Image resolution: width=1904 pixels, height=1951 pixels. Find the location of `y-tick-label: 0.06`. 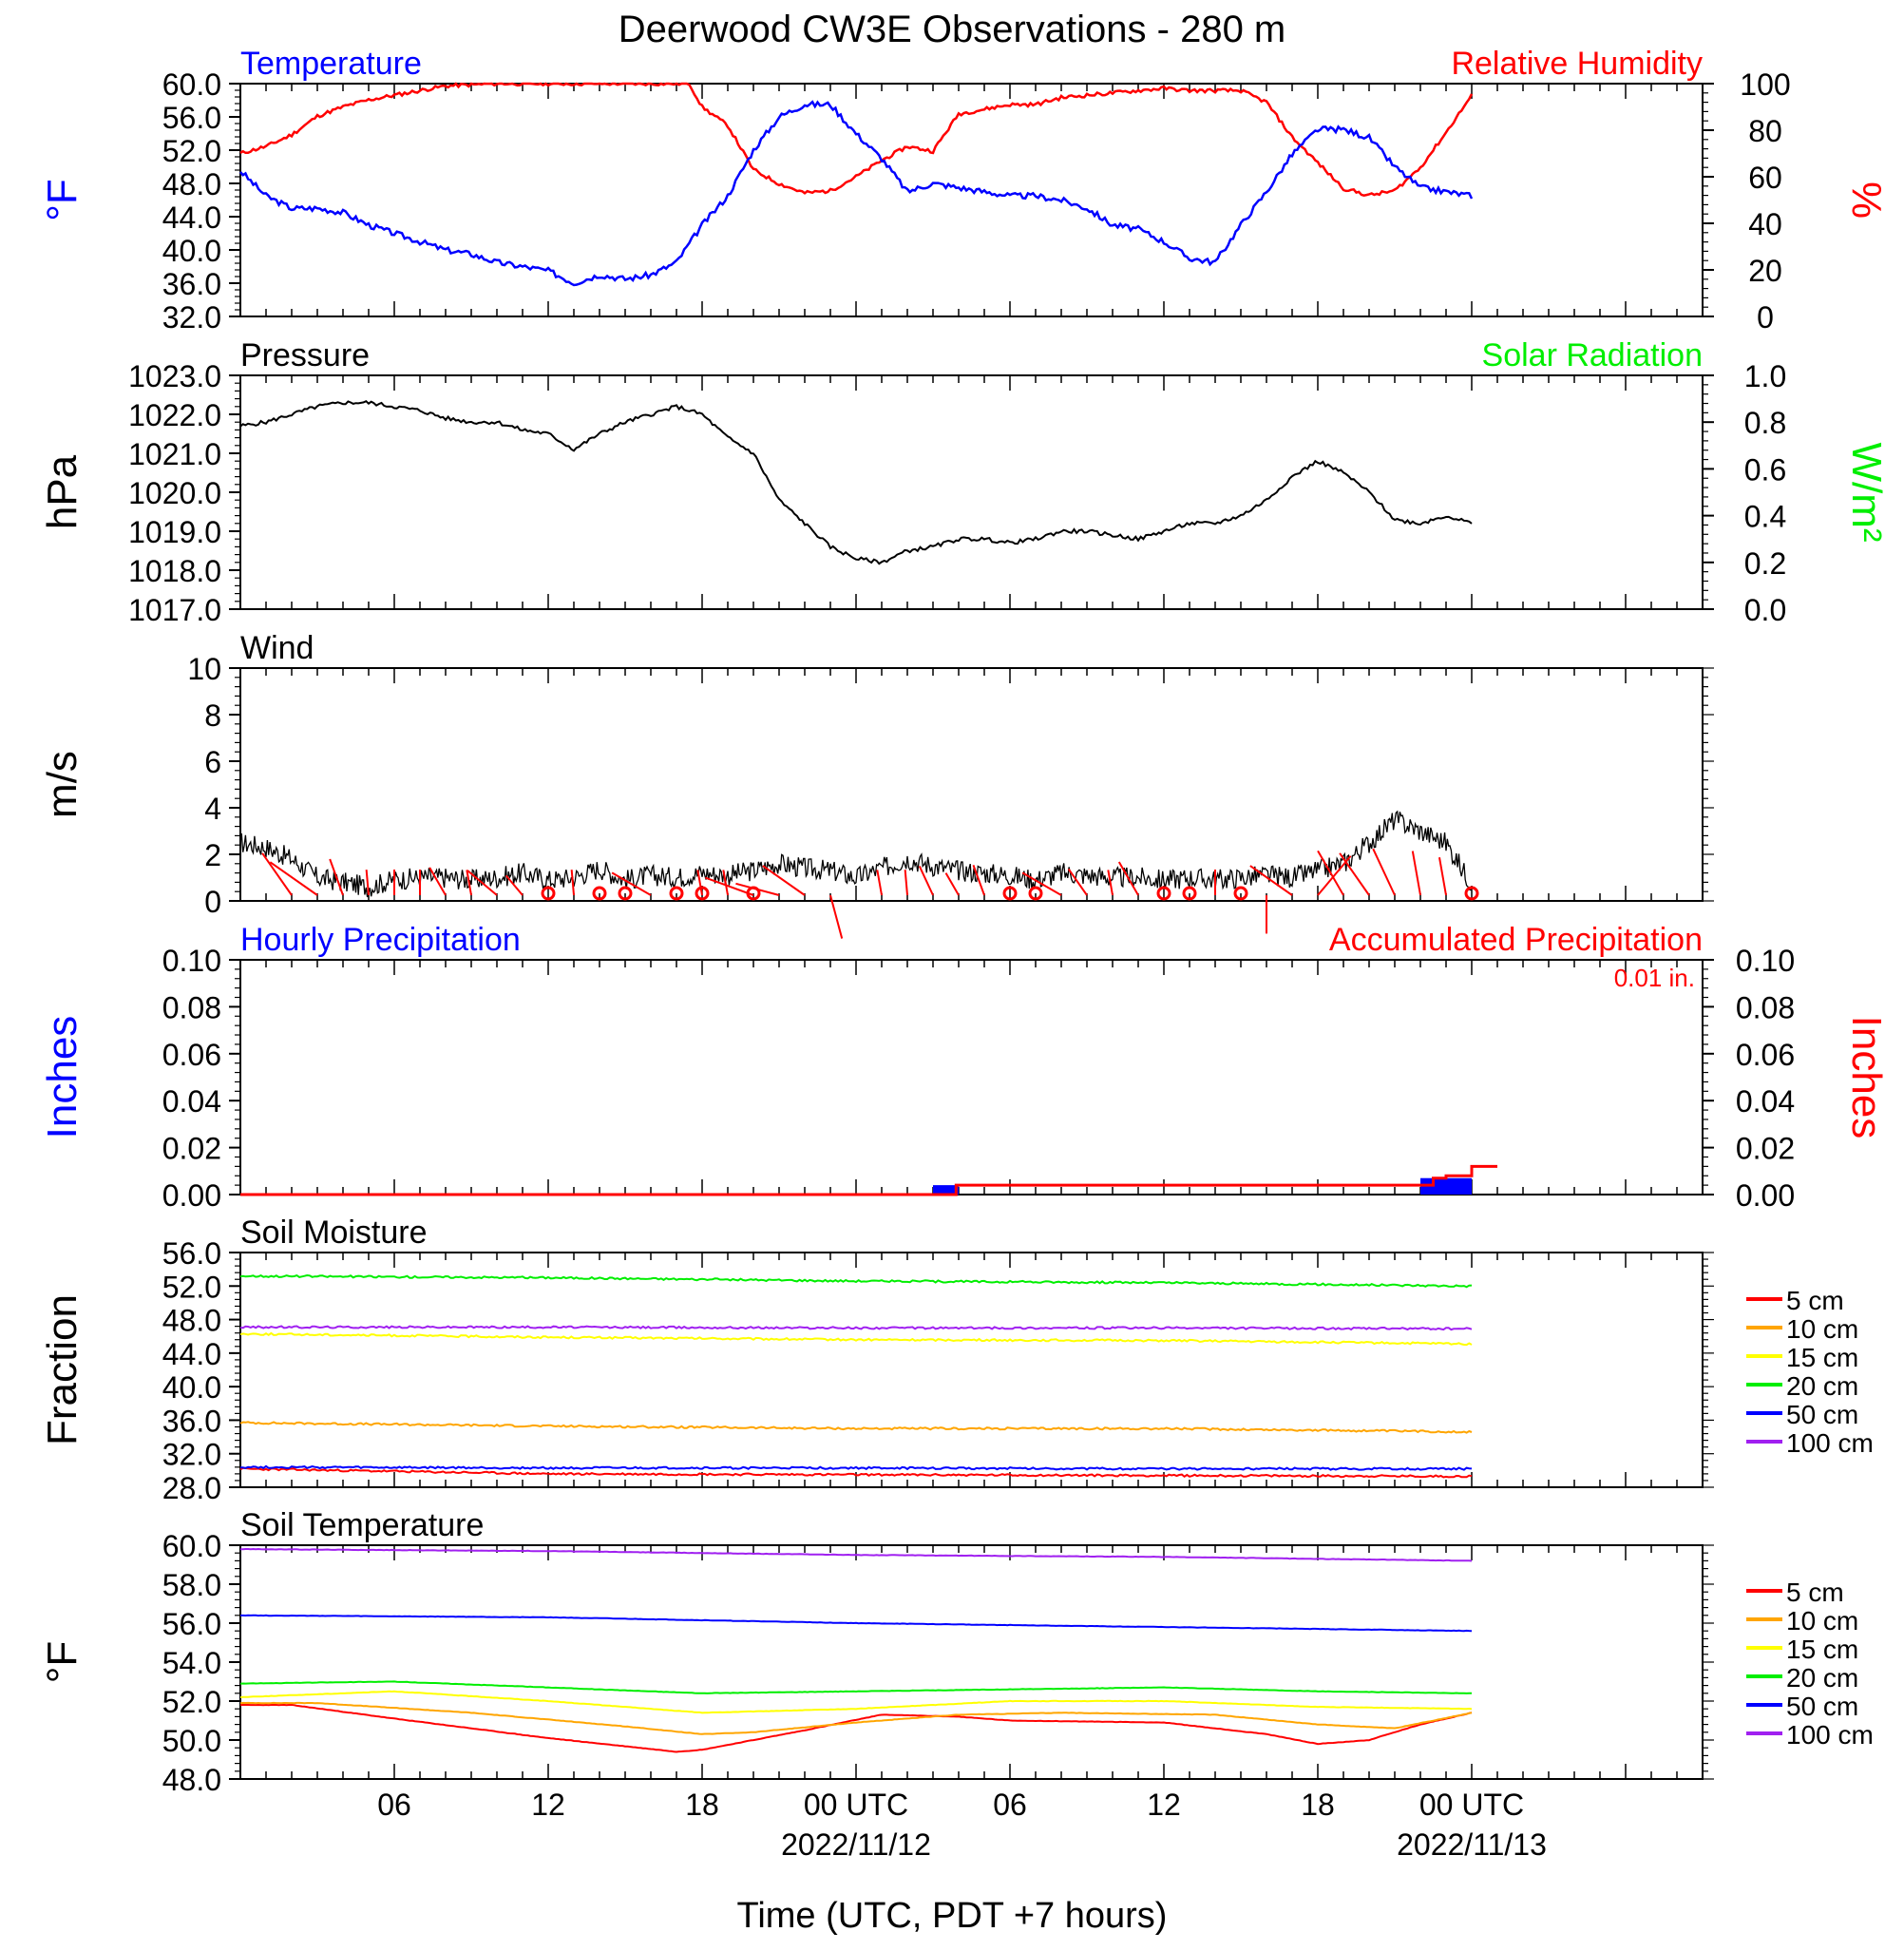

y-tick-label: 0.06 is located at coordinates (191, 1055).